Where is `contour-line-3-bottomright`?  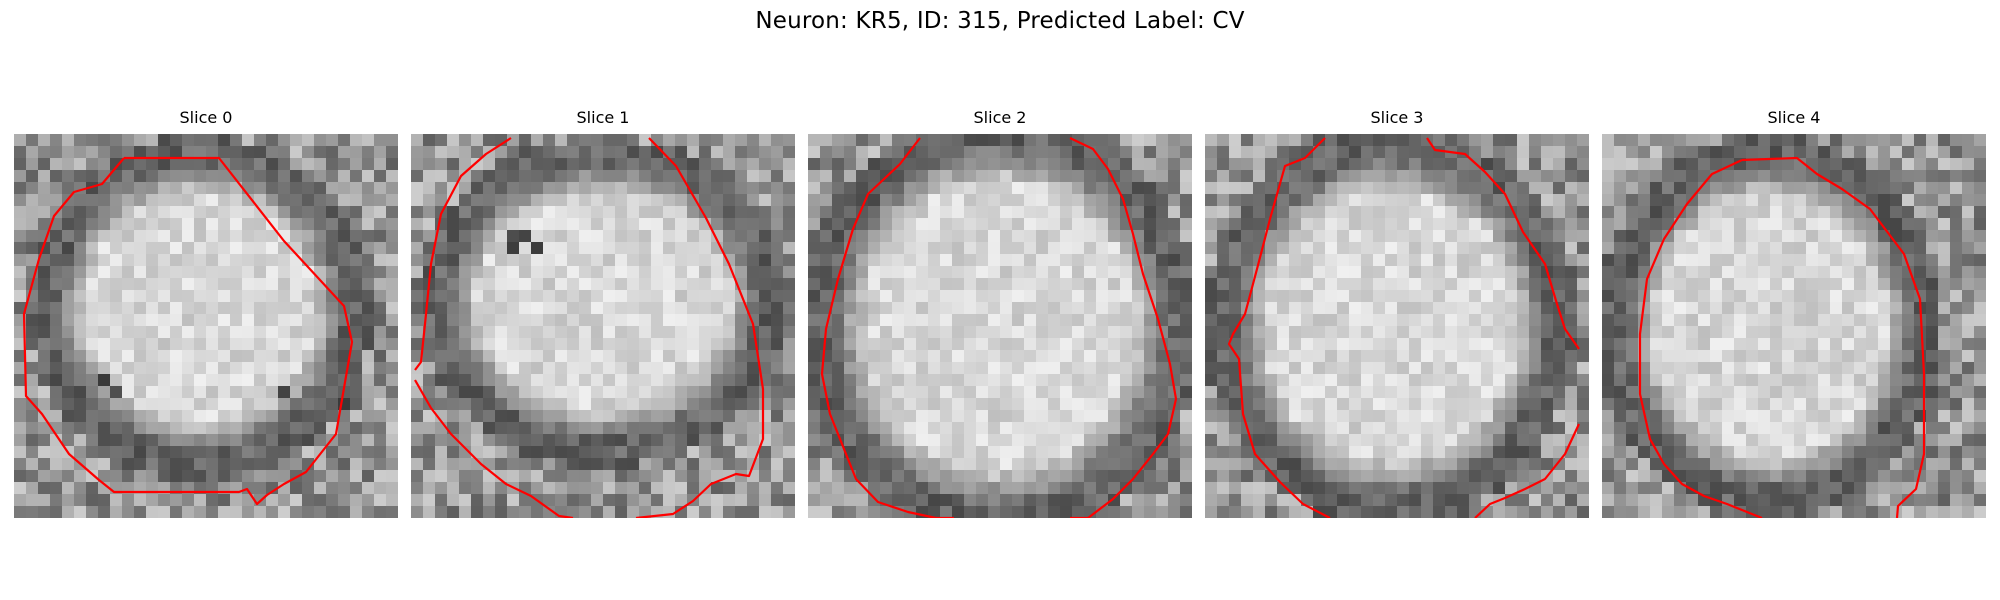
contour-line-3-bottomright is located at coordinates (1527, 470).